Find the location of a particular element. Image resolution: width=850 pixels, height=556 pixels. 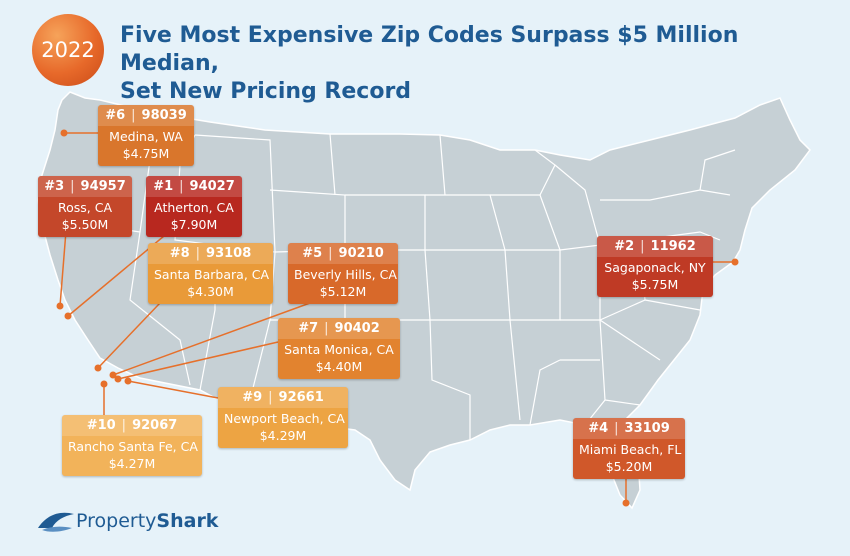

listing-price: $4.75M is located at coordinates (146, 153).